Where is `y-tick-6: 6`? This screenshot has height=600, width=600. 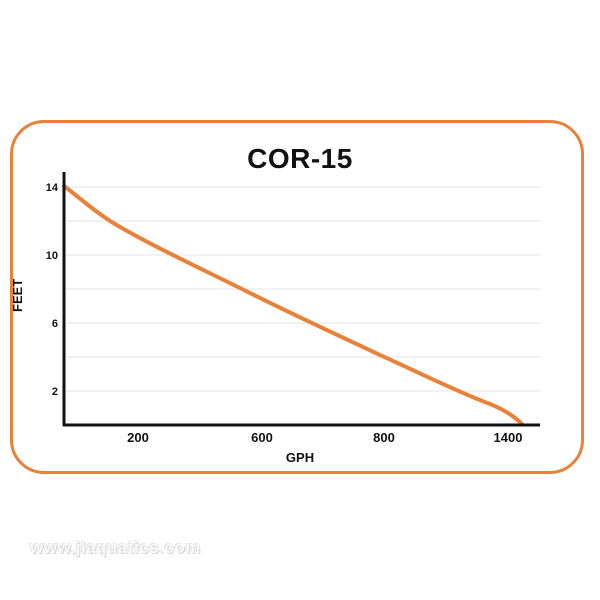
y-tick-6: 6 is located at coordinates (55, 324).